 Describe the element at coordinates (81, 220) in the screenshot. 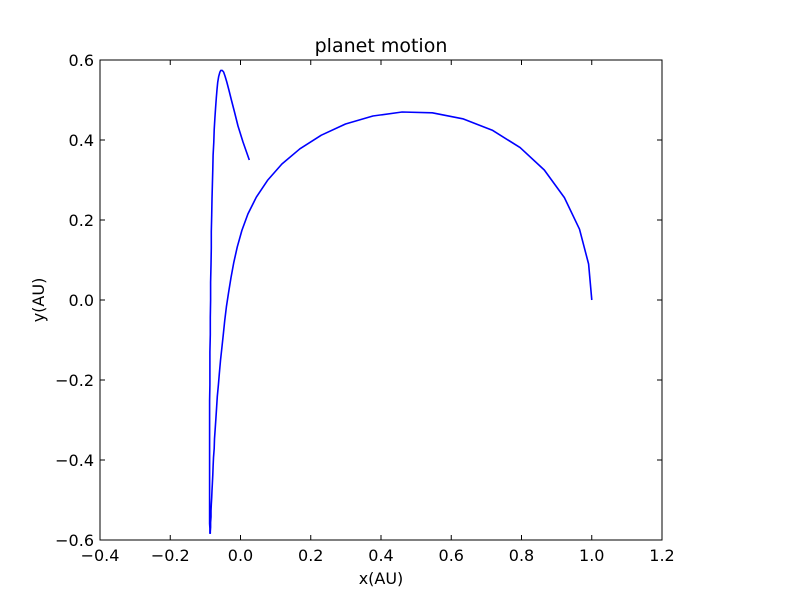

I see `y-tick-label: 0.2` at that location.